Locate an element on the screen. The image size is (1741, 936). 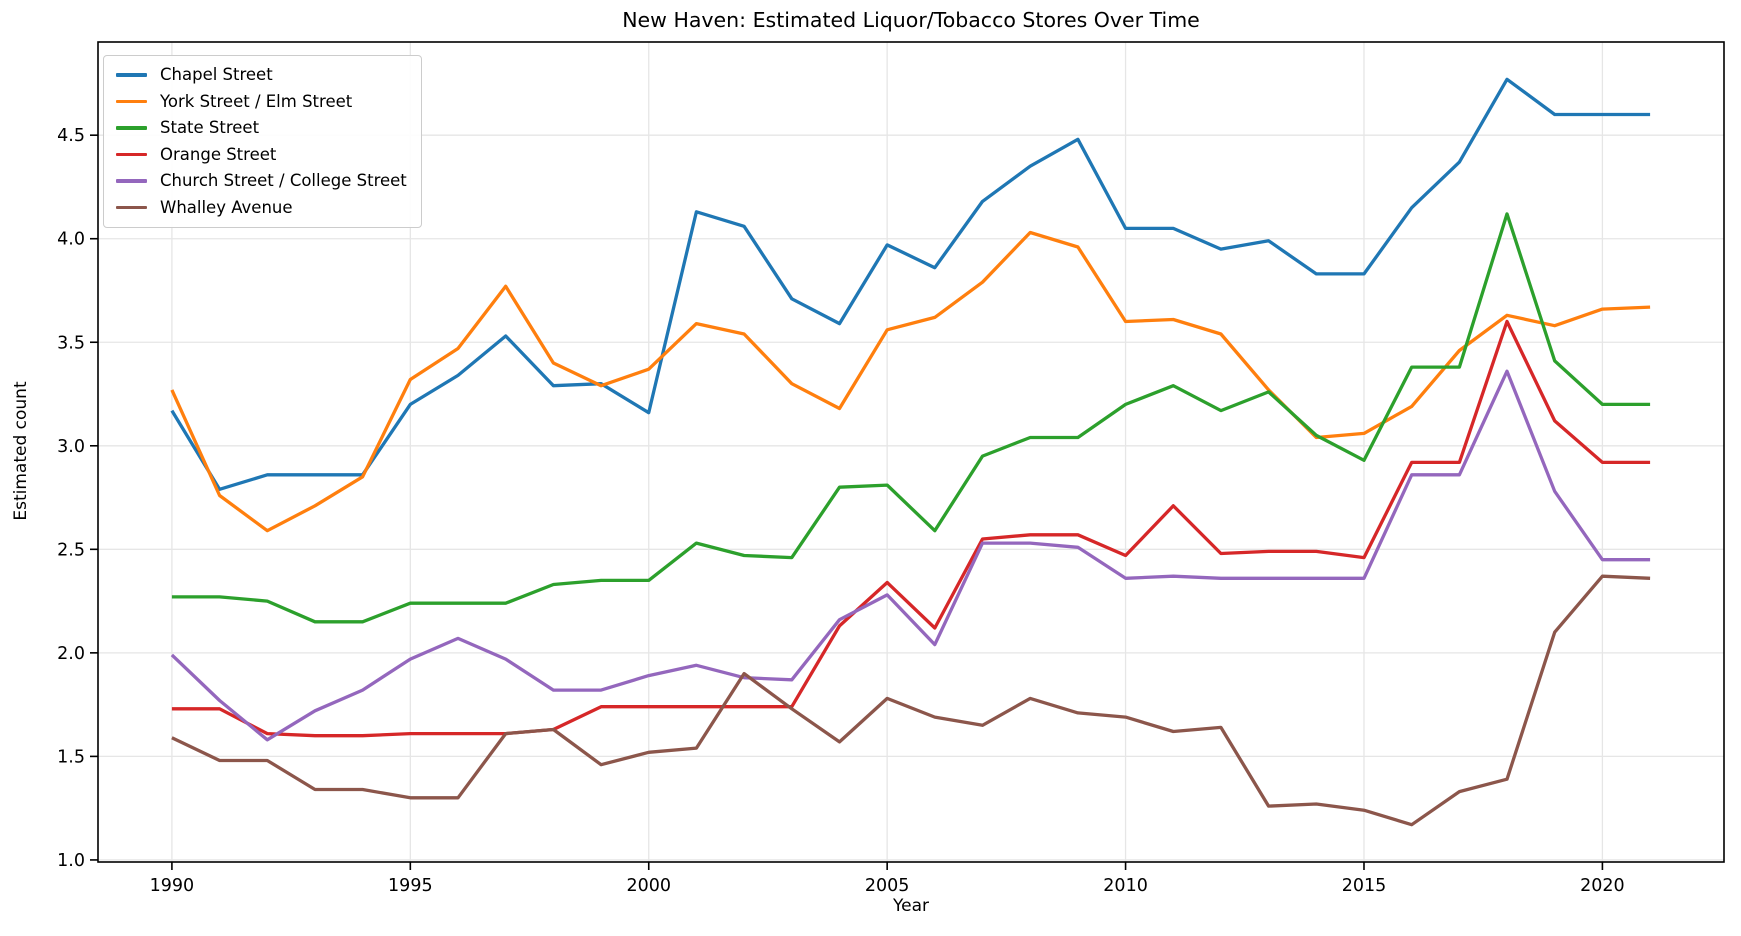
y-tick-label: 4.0 is located at coordinates (71, 240).